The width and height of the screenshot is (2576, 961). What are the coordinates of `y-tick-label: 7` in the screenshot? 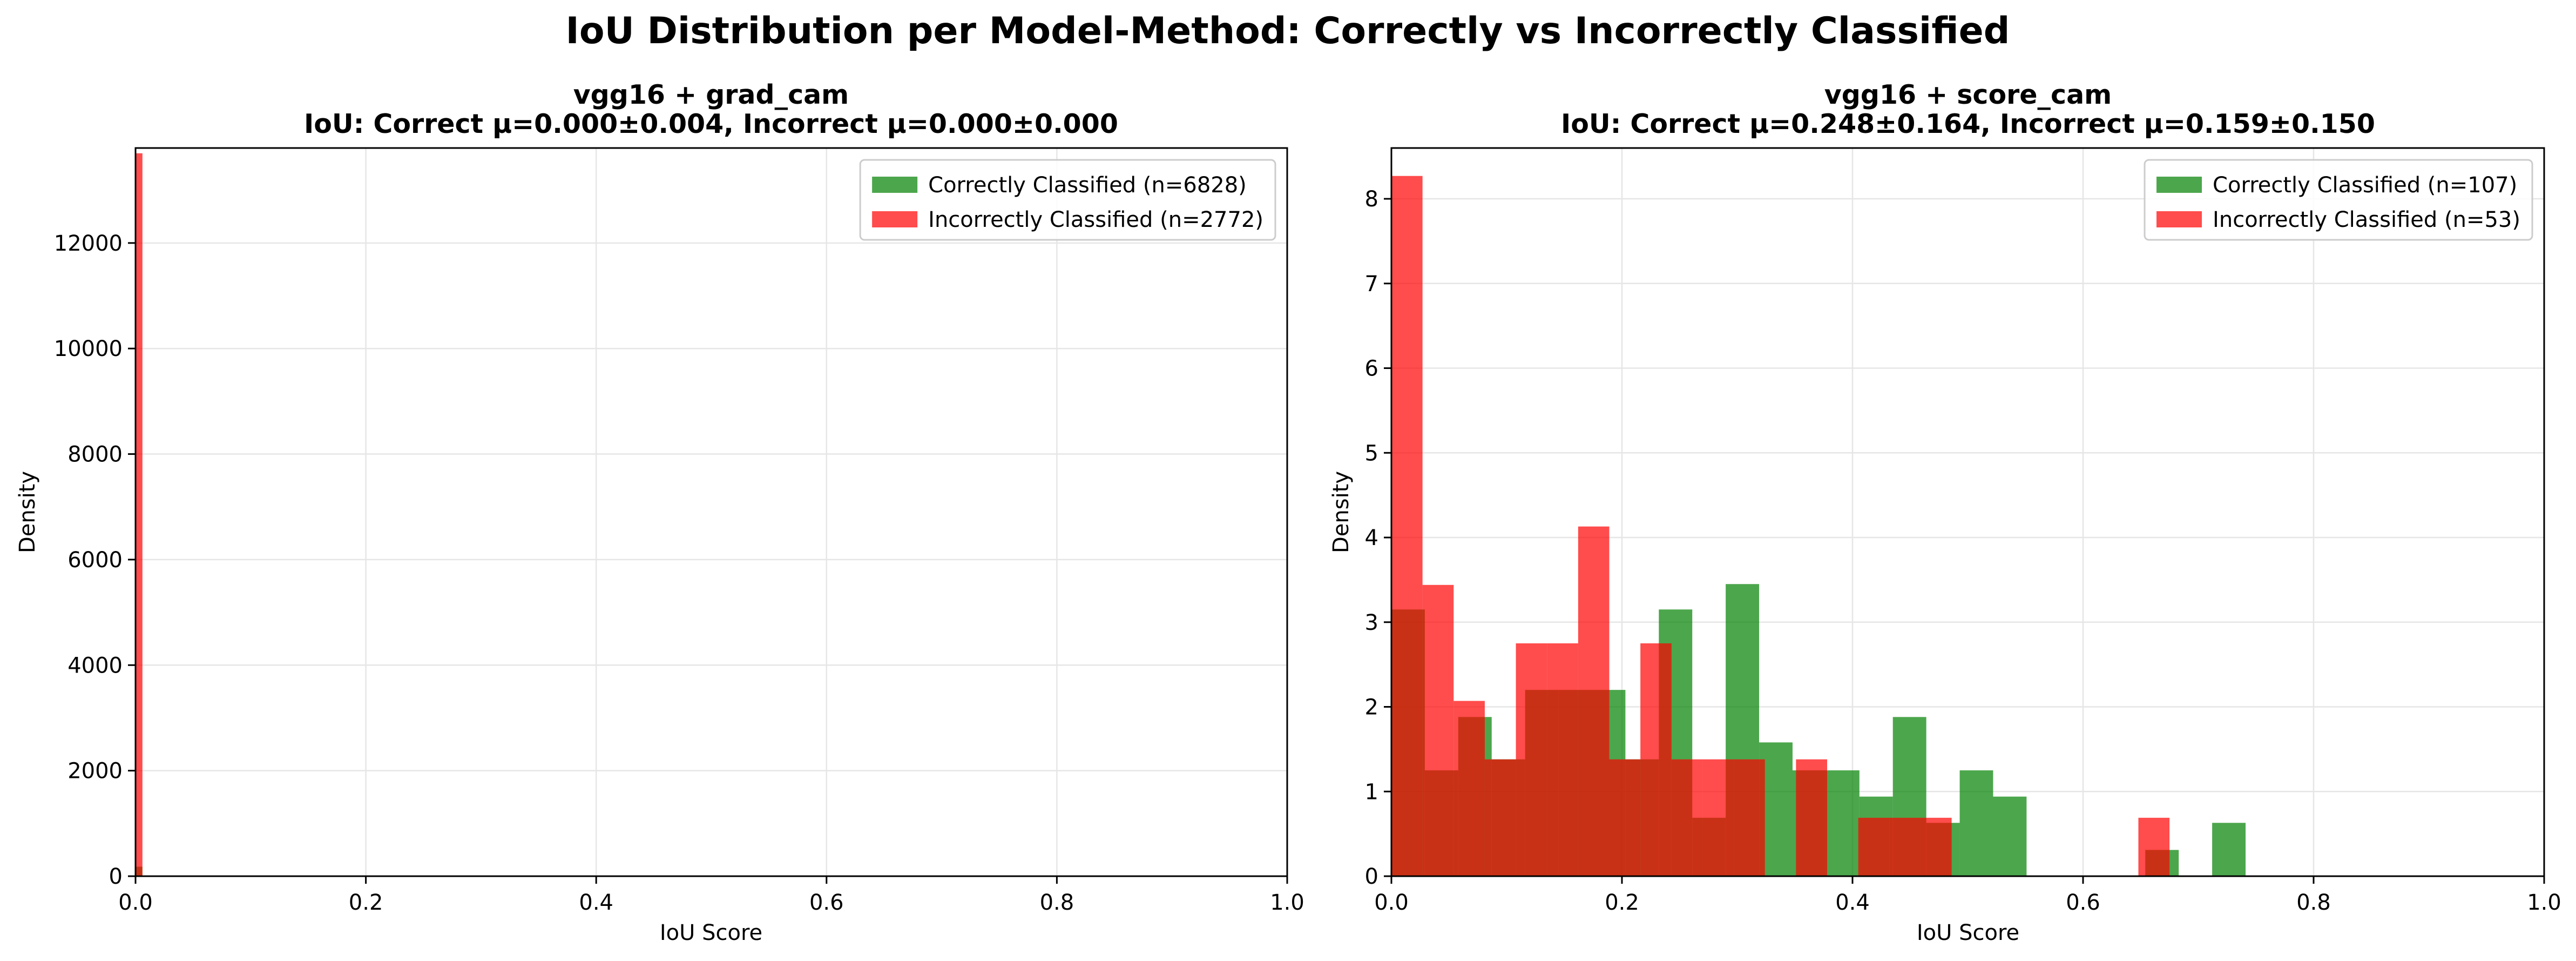 It's located at (1372, 284).